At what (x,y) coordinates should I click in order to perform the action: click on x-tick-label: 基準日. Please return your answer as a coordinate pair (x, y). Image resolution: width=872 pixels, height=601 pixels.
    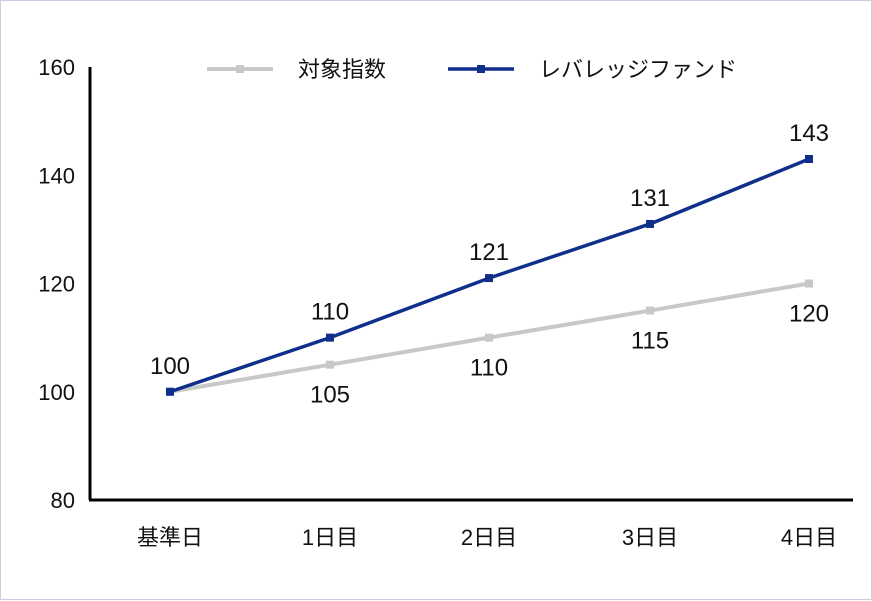
    Looking at the image, I should click on (170, 537).